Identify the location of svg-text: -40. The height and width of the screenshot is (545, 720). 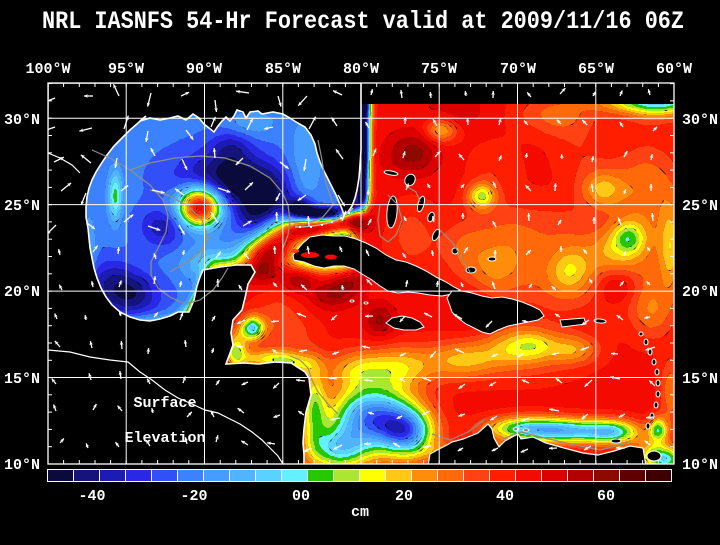
(91, 496).